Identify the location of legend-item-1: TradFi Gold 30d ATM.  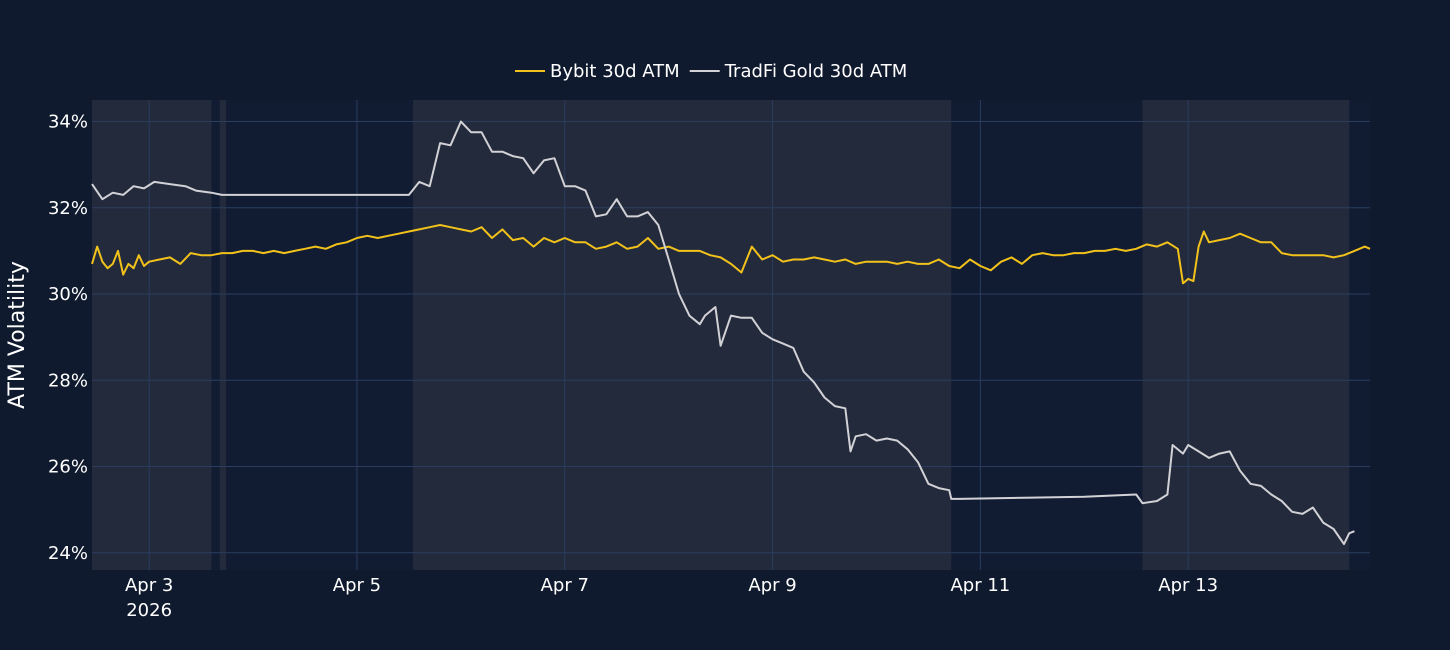
(798, 71).